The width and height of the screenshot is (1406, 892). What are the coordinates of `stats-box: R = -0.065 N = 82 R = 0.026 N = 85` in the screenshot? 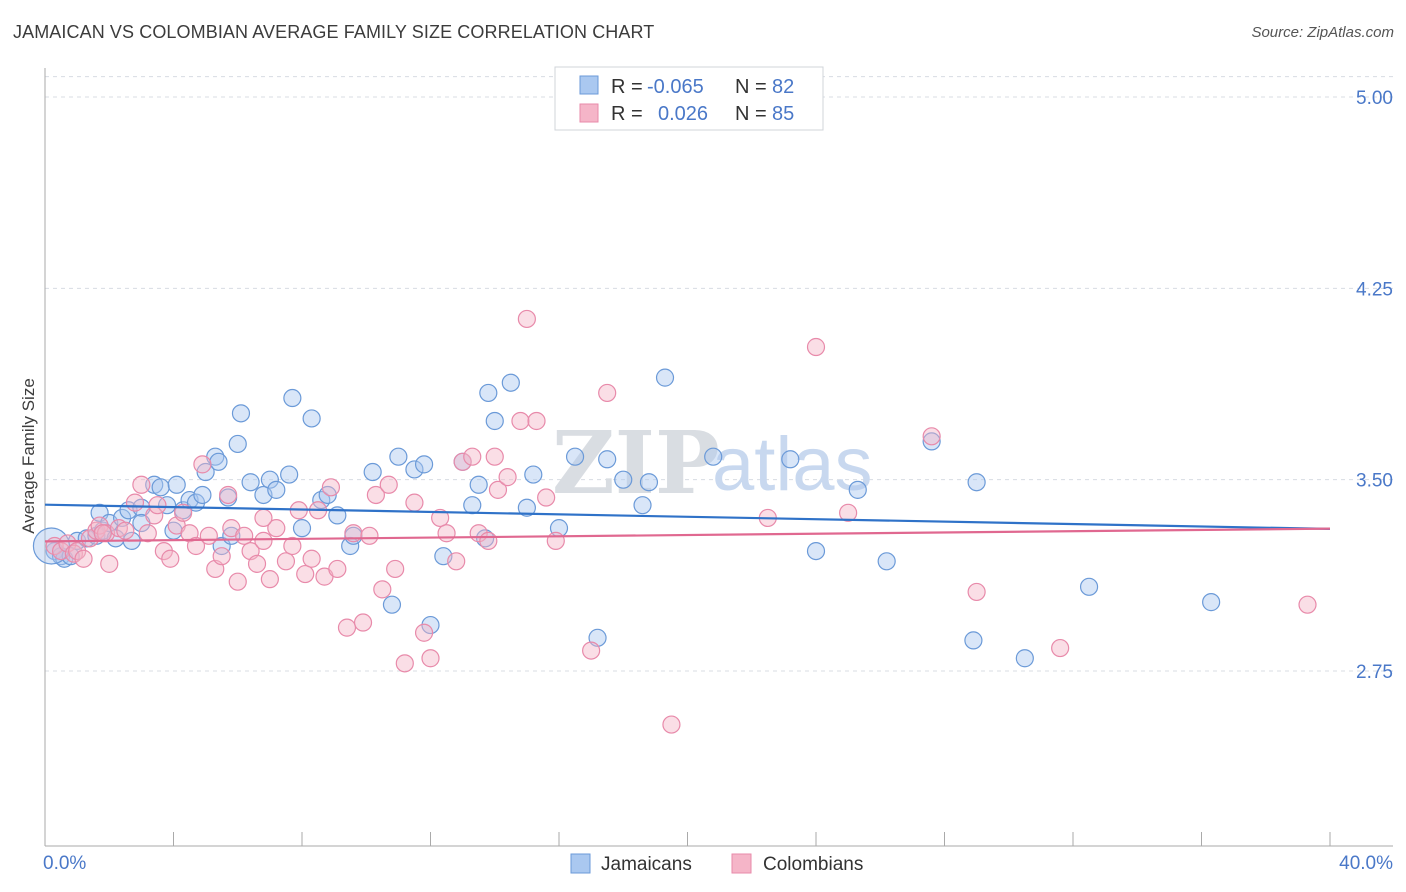 It's located at (689, 98).